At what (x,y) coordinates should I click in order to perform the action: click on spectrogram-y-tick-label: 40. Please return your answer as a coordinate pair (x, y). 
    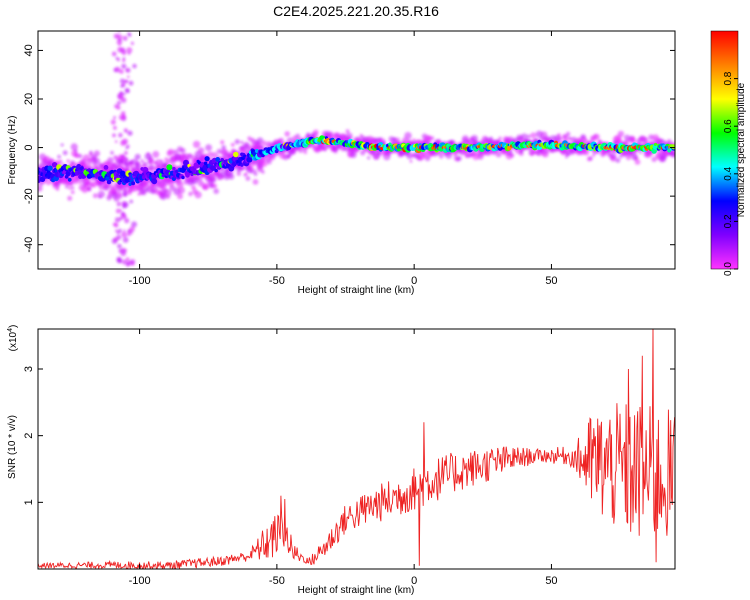
    Looking at the image, I should click on (29, 50).